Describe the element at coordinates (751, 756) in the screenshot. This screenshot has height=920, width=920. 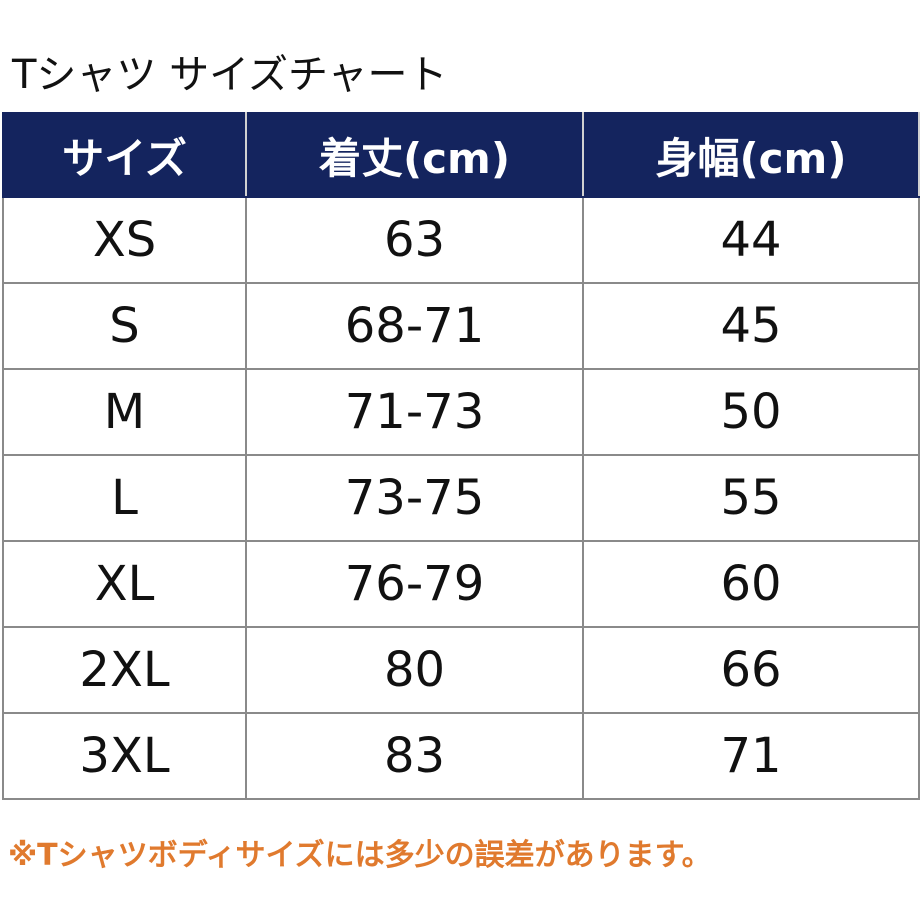
I see `table-cell: 71` at that location.